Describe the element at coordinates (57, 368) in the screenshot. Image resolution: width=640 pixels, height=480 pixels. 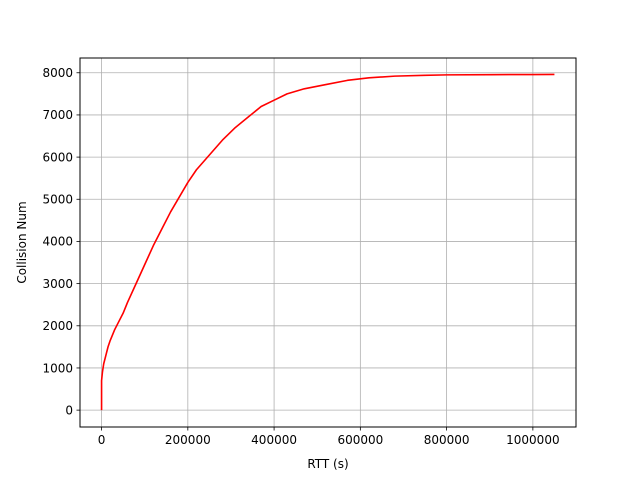
I see `y-tick-label: 1000` at that location.